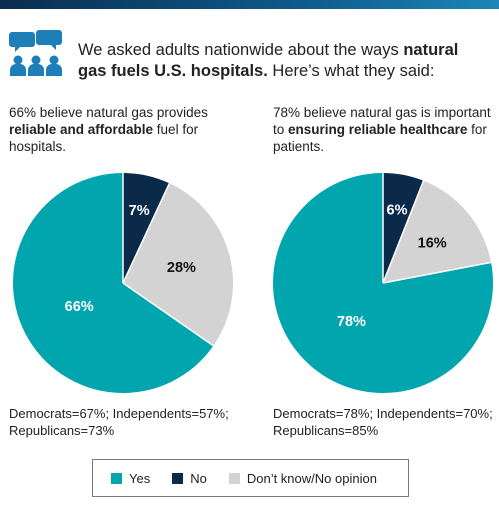 This screenshot has width=499, height=525. Describe the element at coordinates (268, 60) in the screenshot. I see `intro-bold: natural gas fuels U.S. hospitals.` at that location.